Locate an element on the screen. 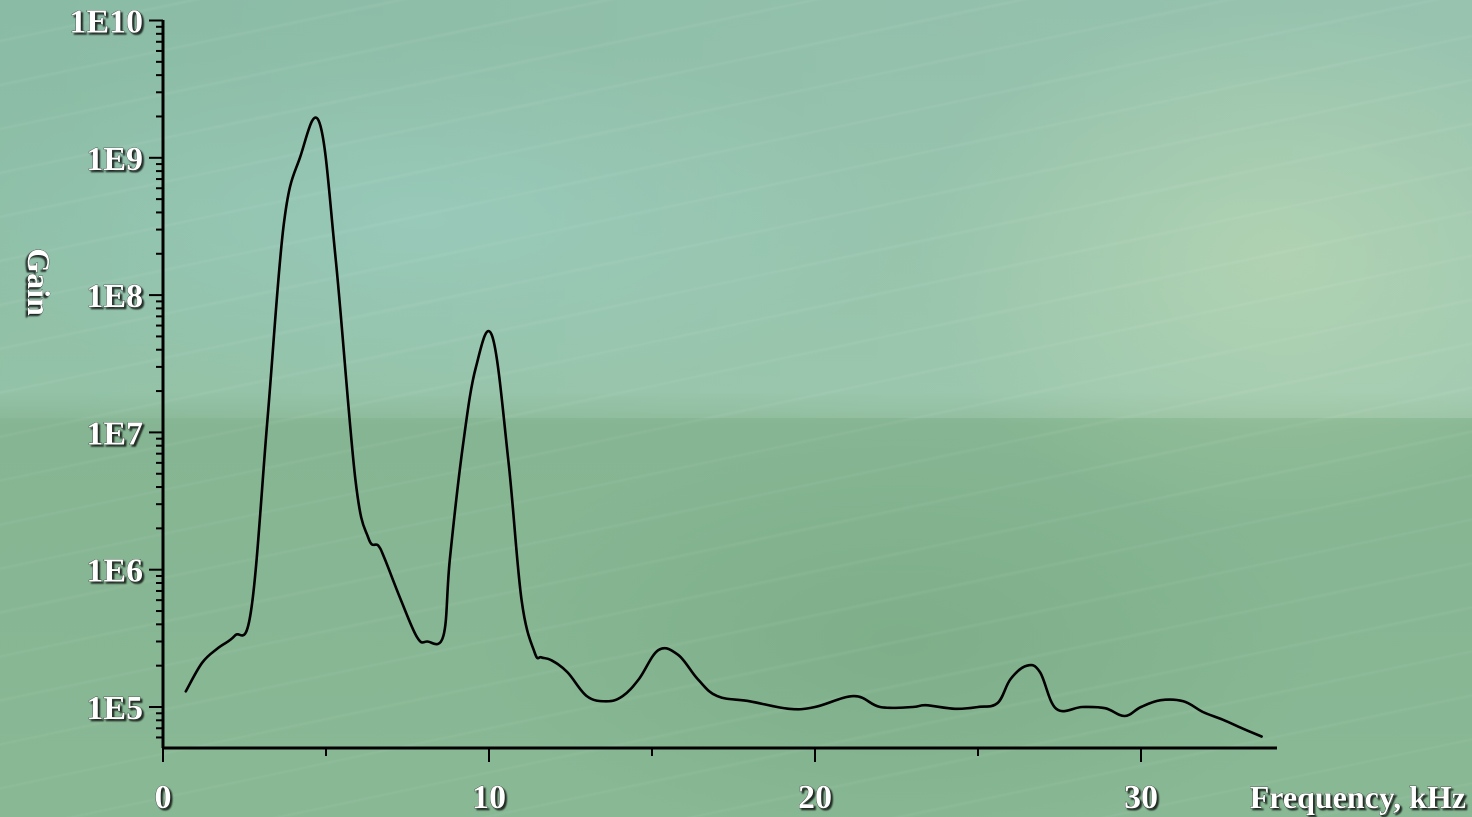  x-tick-label: 30 is located at coordinates (1141, 797).